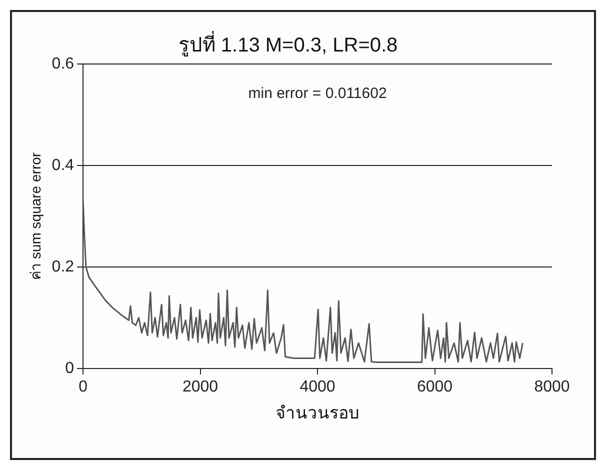 This screenshot has height=474, width=610. Describe the element at coordinates (552, 387) in the screenshot. I see `x-tick-label: 8000` at that location.